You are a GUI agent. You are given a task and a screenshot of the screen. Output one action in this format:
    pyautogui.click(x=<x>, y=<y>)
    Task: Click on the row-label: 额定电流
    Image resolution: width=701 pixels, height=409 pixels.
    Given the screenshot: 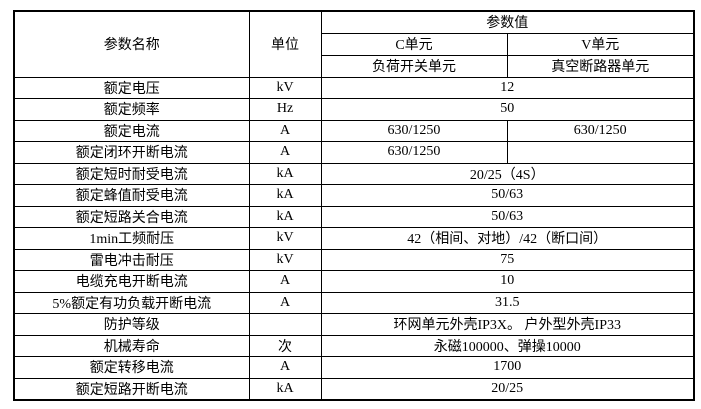 What is the action you would take?
    pyautogui.click(x=131, y=130)
    